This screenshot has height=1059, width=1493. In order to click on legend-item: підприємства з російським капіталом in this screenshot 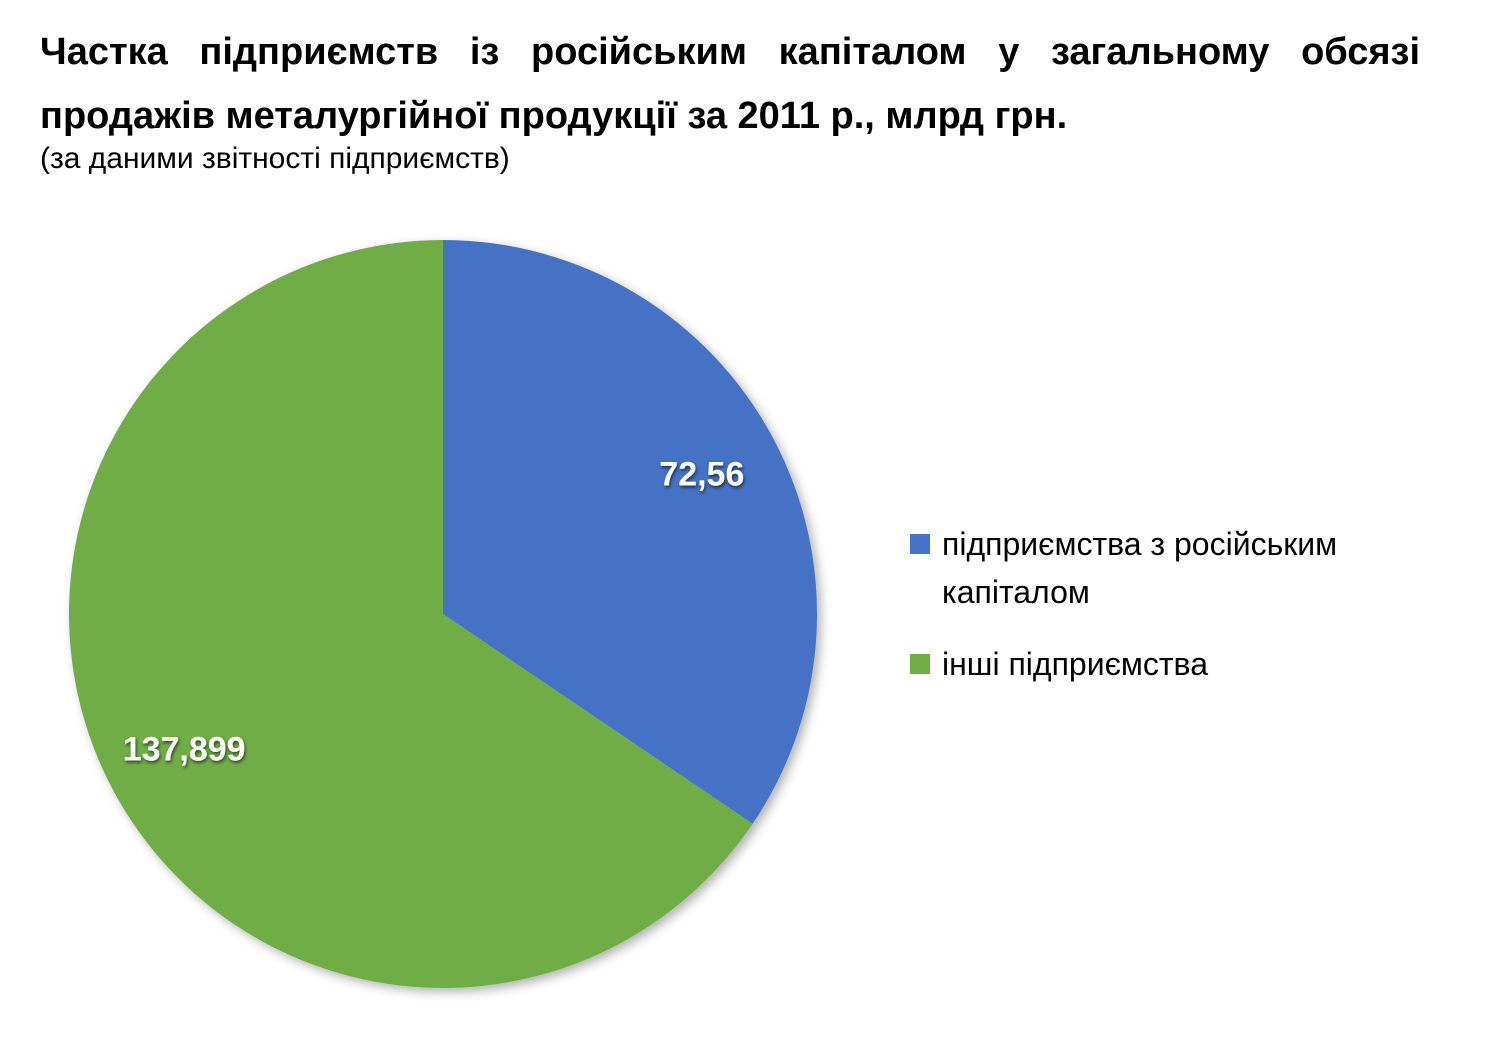, I will do `click(1180, 568)`.